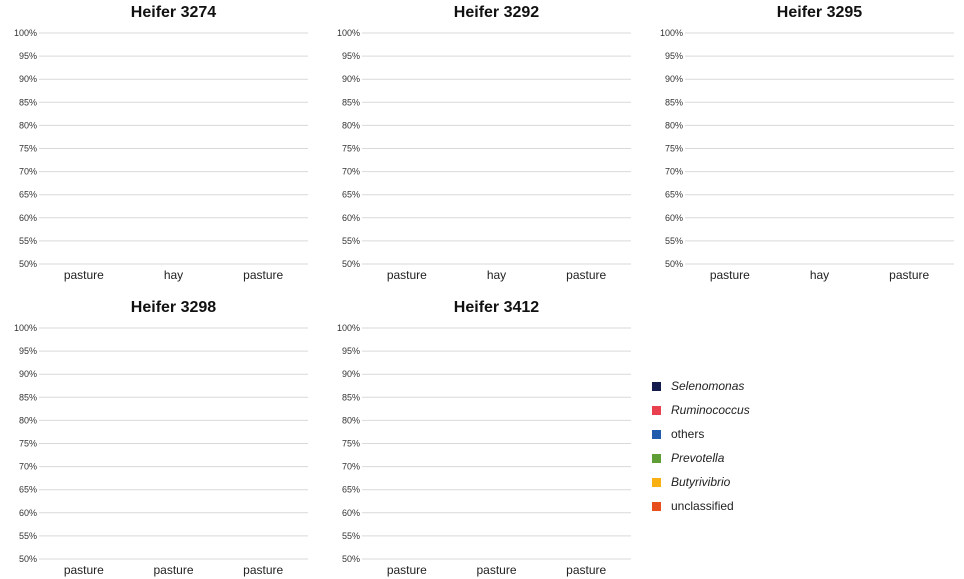  Describe the element at coordinates (802, 458) in the screenshot. I see `legend-item-prevotella: Prevotella` at that location.